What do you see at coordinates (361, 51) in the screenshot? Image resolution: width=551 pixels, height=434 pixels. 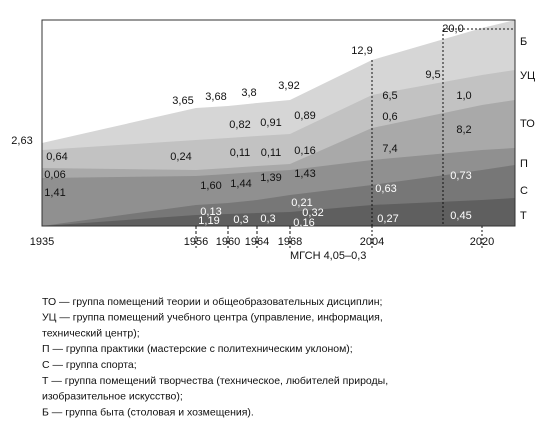 I see `value-label: 12,9` at bounding box center [361, 51].